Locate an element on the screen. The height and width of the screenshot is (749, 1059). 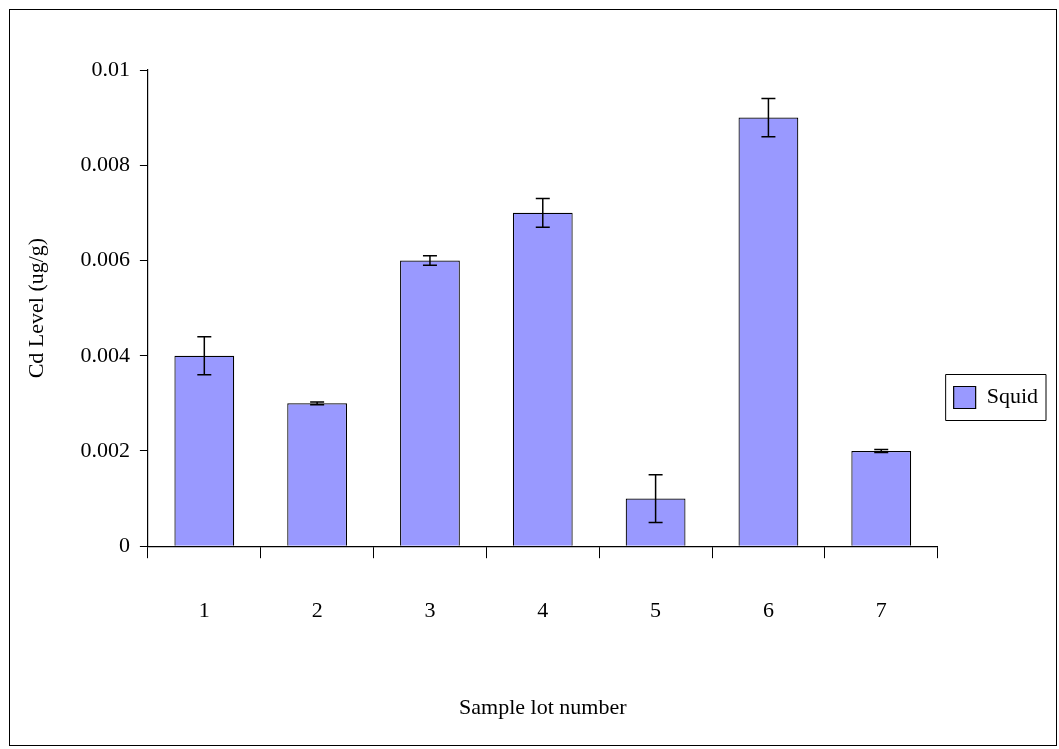
x-tick-label: 1 is located at coordinates (204, 610).